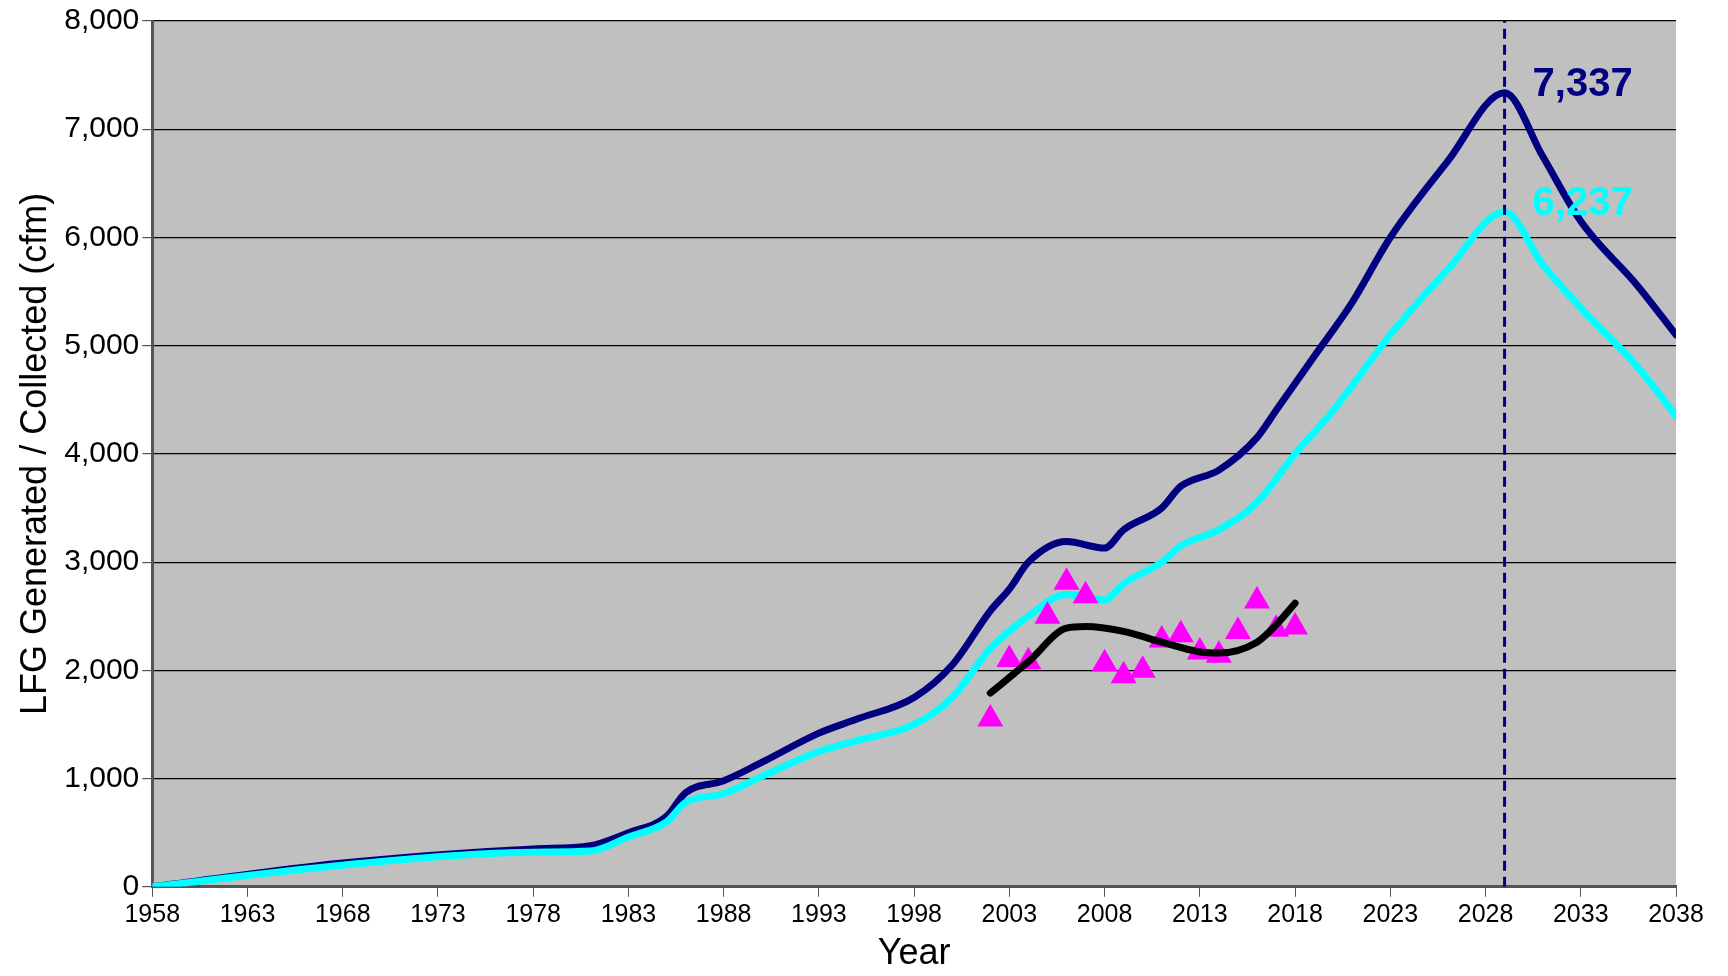 This screenshot has height=976, width=1728. I want to click on x-tick-label: 1983, so click(628, 912).